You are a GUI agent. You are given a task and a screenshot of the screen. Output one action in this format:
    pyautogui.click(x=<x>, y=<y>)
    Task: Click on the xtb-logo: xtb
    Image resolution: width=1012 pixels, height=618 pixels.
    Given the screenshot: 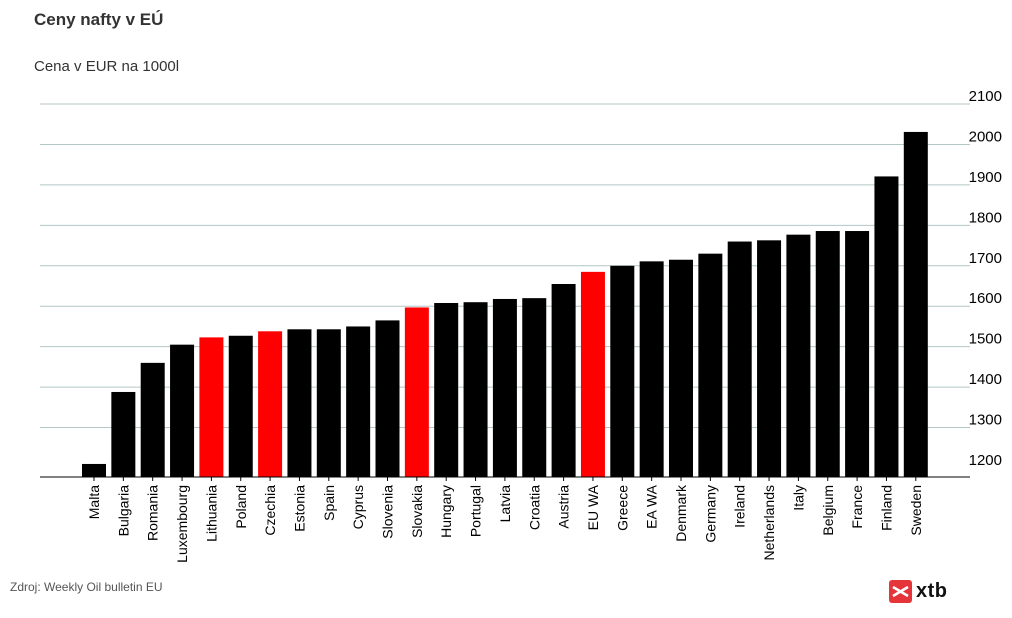 What is the action you would take?
    pyautogui.click(x=918, y=591)
    